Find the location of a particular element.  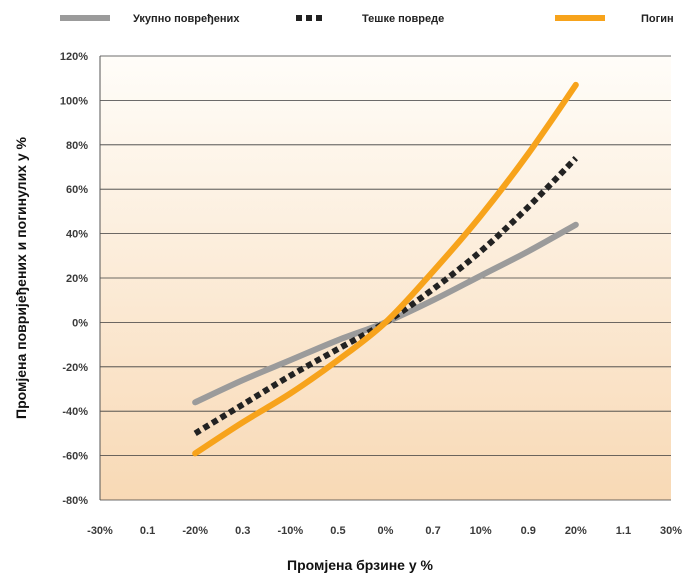

y-tick-label: -80% is located at coordinates (75, 501).